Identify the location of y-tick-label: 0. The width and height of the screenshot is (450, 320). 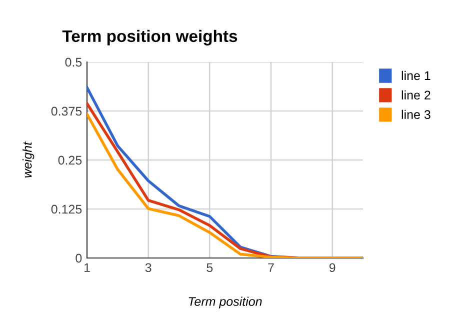
(79, 258).